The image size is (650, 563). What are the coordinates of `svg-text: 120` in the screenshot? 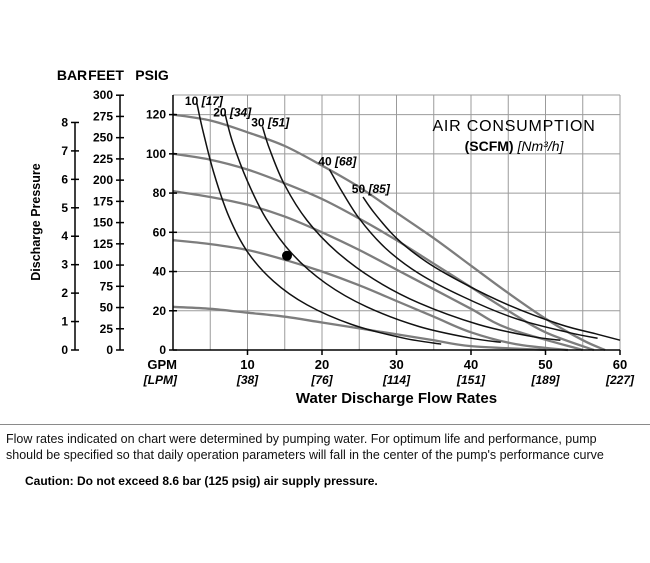 It's located at (156, 115).